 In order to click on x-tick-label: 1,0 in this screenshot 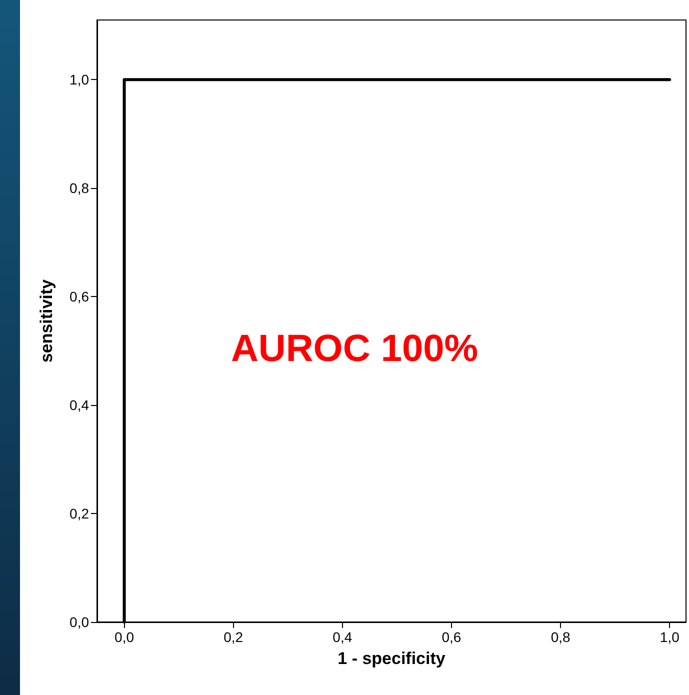, I will do `click(670, 637)`.